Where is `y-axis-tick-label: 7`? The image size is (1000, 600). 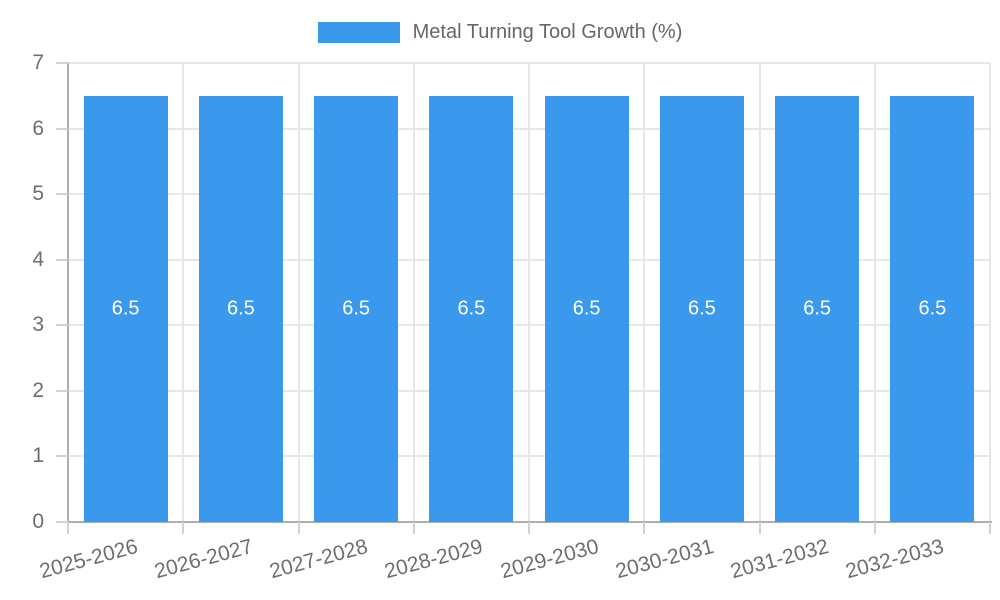
y-axis-tick-label: 7 is located at coordinates (38, 62).